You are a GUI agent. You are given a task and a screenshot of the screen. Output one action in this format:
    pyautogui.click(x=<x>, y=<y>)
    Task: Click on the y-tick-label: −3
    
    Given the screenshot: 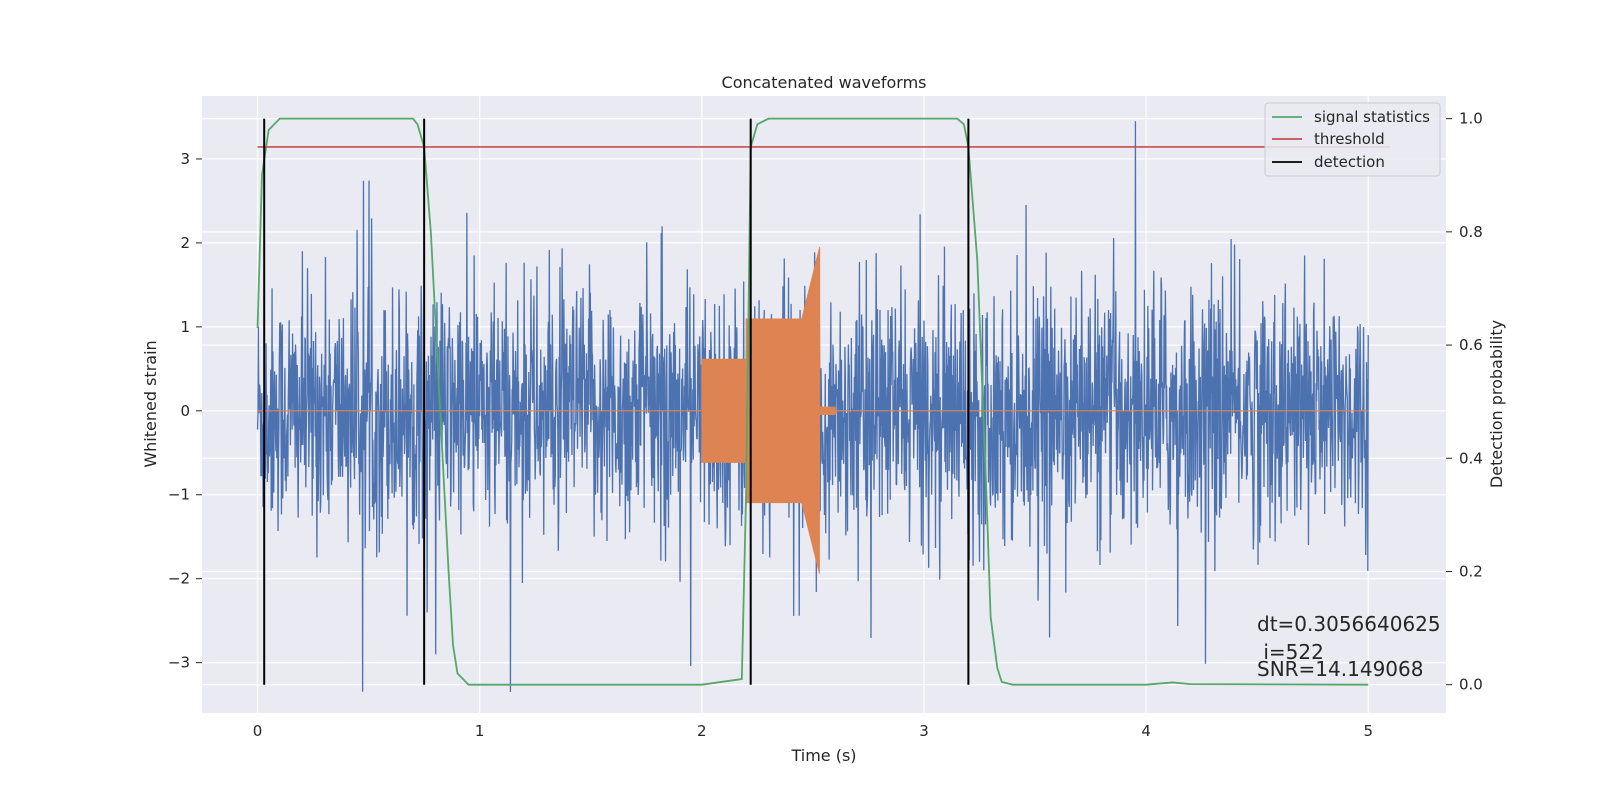 What is the action you would take?
    pyautogui.click(x=179, y=663)
    